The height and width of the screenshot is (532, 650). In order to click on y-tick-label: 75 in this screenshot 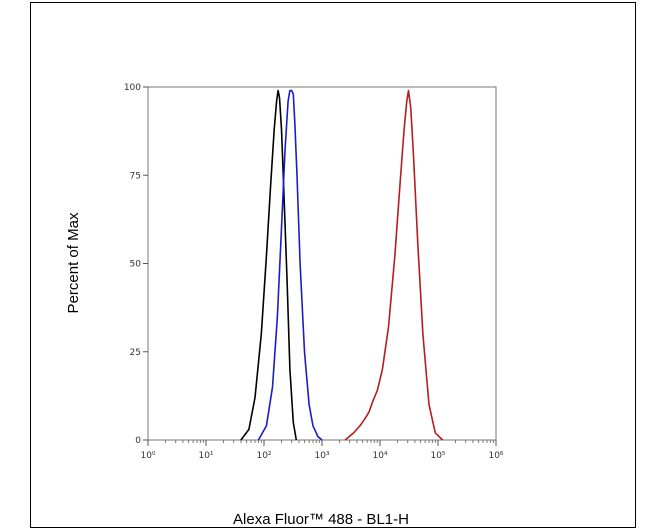, I will do `click(135, 176)`.